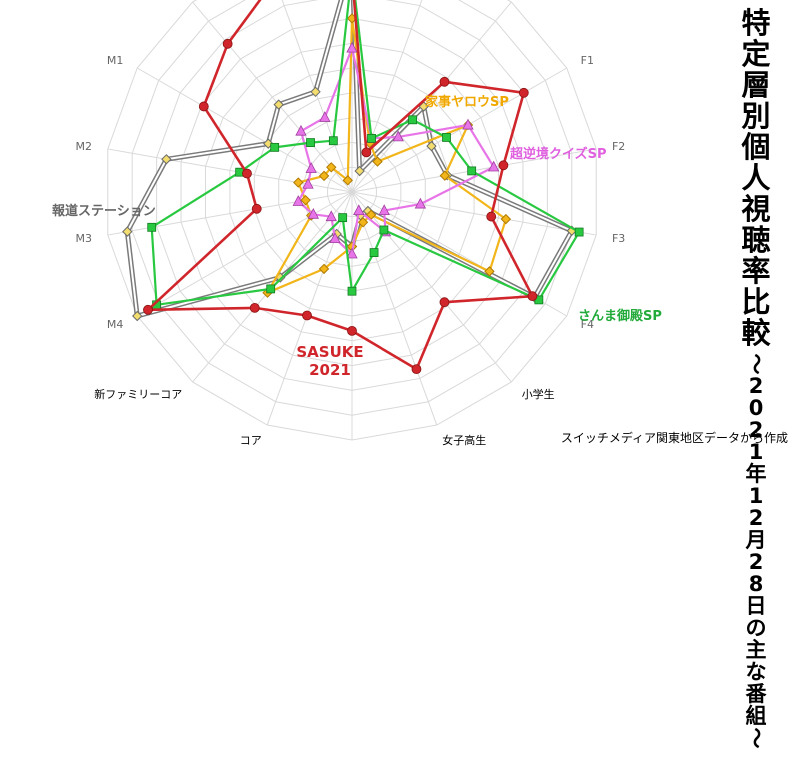 The width and height of the screenshot is (800, 766). What do you see at coordinates (620, 316) in the screenshot?
I see `series-label-sanma: さんま御殿SP` at bounding box center [620, 316].